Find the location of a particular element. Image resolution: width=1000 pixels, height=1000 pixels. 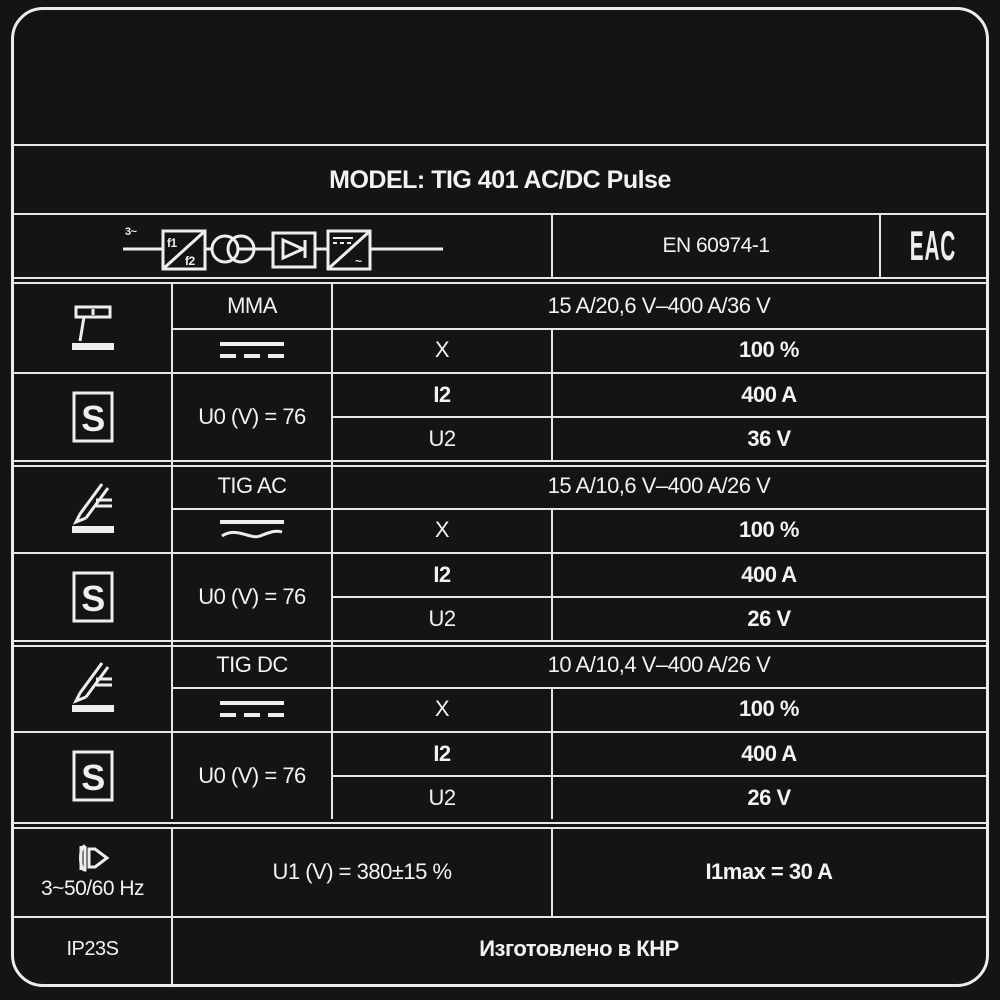

eac-mark: EAC is located at coordinates (933, 246).